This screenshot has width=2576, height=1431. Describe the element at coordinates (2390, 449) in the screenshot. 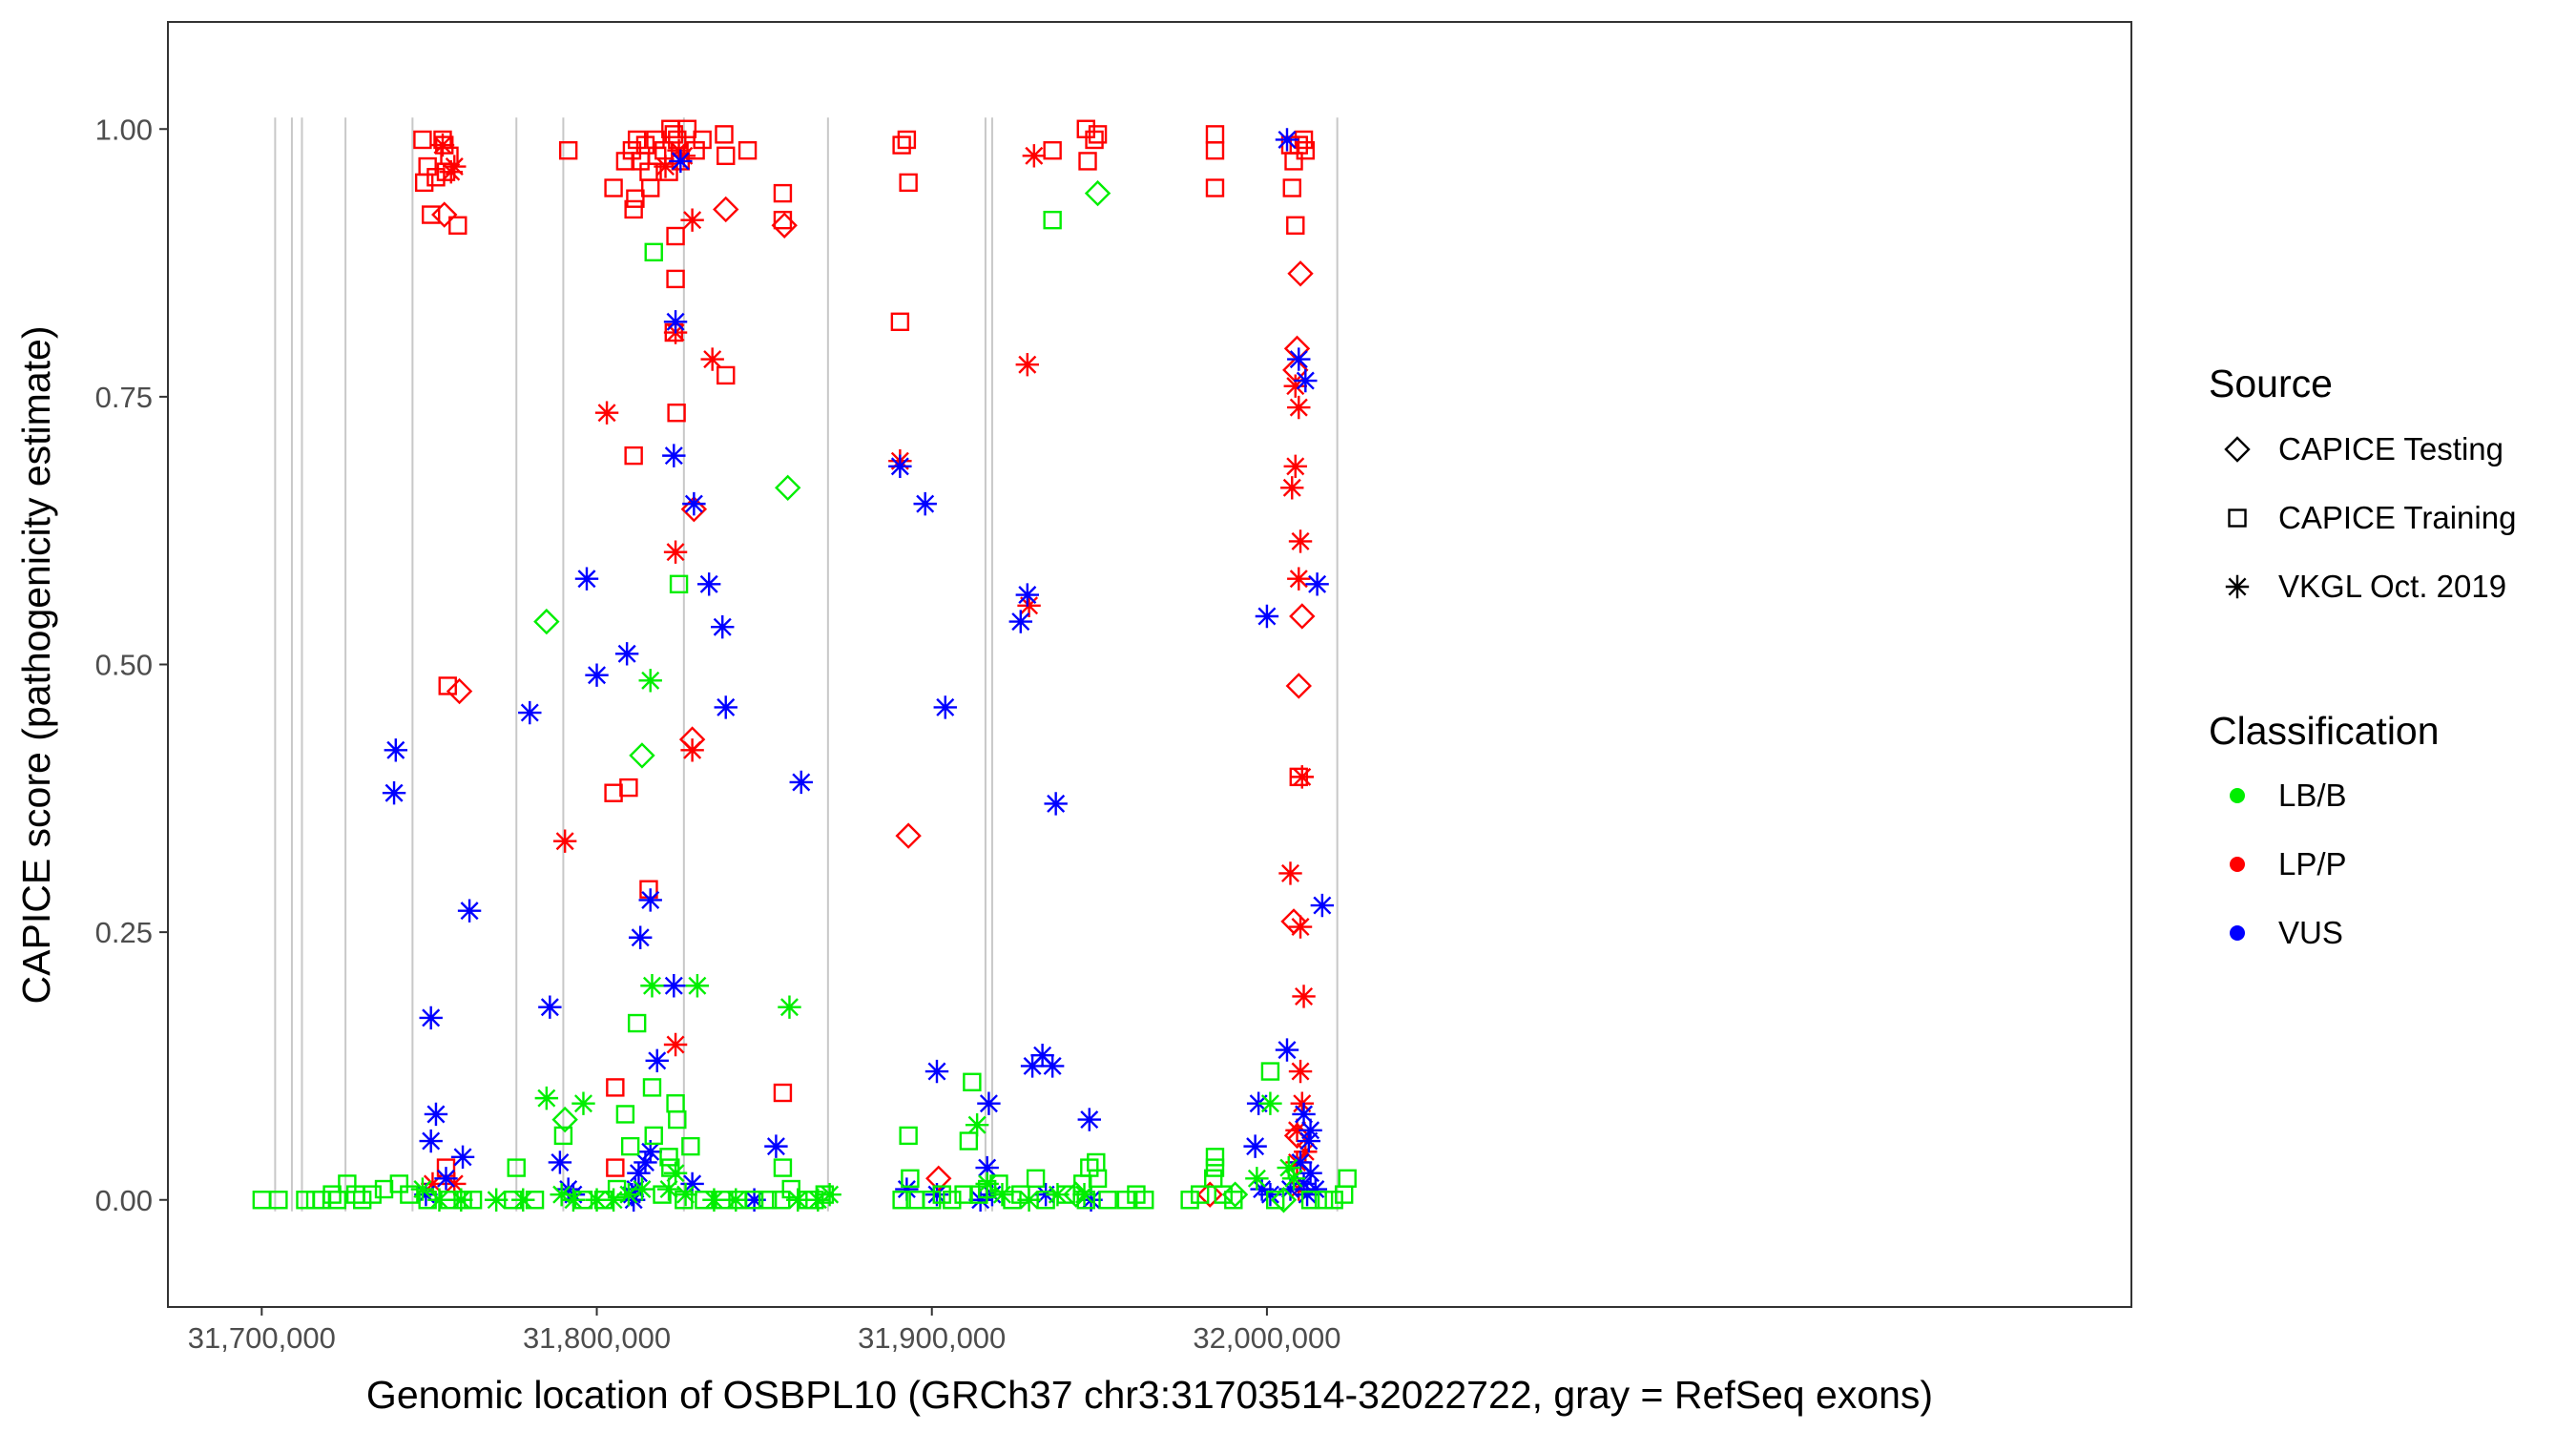

I see `legend-source-label: CAPICE Testing` at that location.